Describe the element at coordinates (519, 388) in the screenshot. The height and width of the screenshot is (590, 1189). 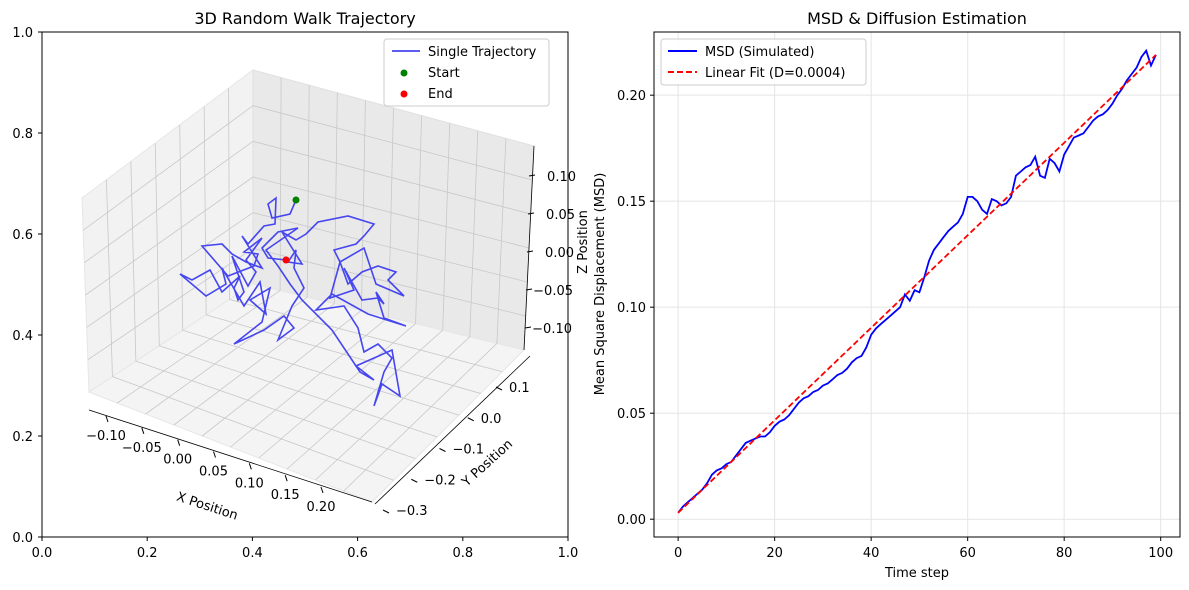
I see `y-tick-label-3d: 0.1` at that location.